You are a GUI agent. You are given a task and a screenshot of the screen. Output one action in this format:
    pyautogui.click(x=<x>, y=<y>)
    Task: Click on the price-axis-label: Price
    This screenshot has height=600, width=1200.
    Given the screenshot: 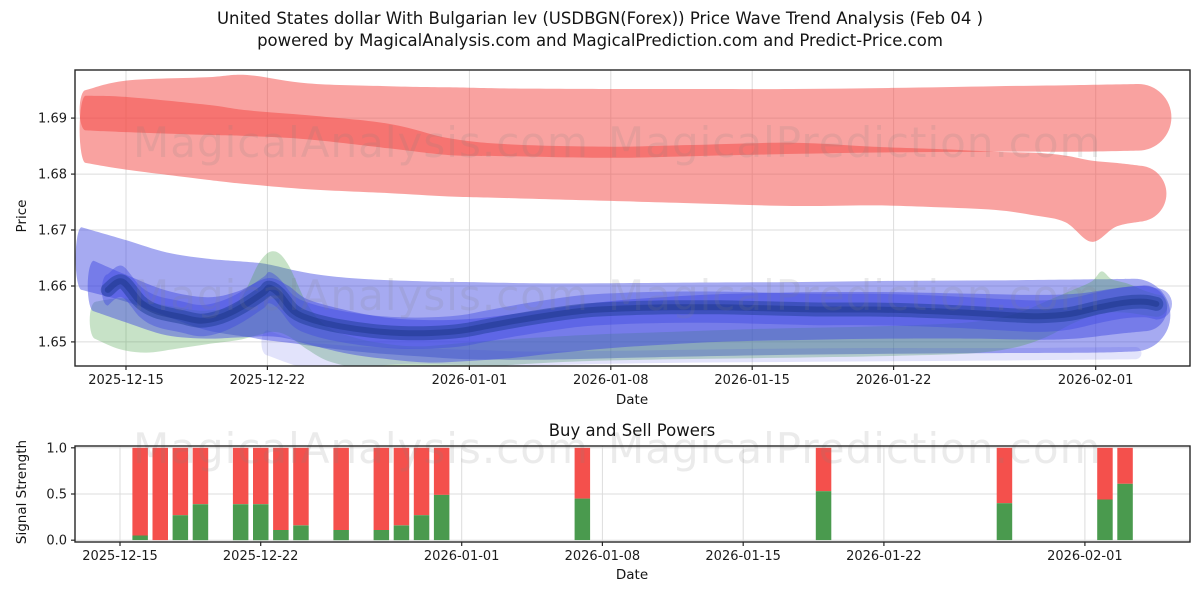 What is the action you would take?
    pyautogui.click(x=22, y=216)
    